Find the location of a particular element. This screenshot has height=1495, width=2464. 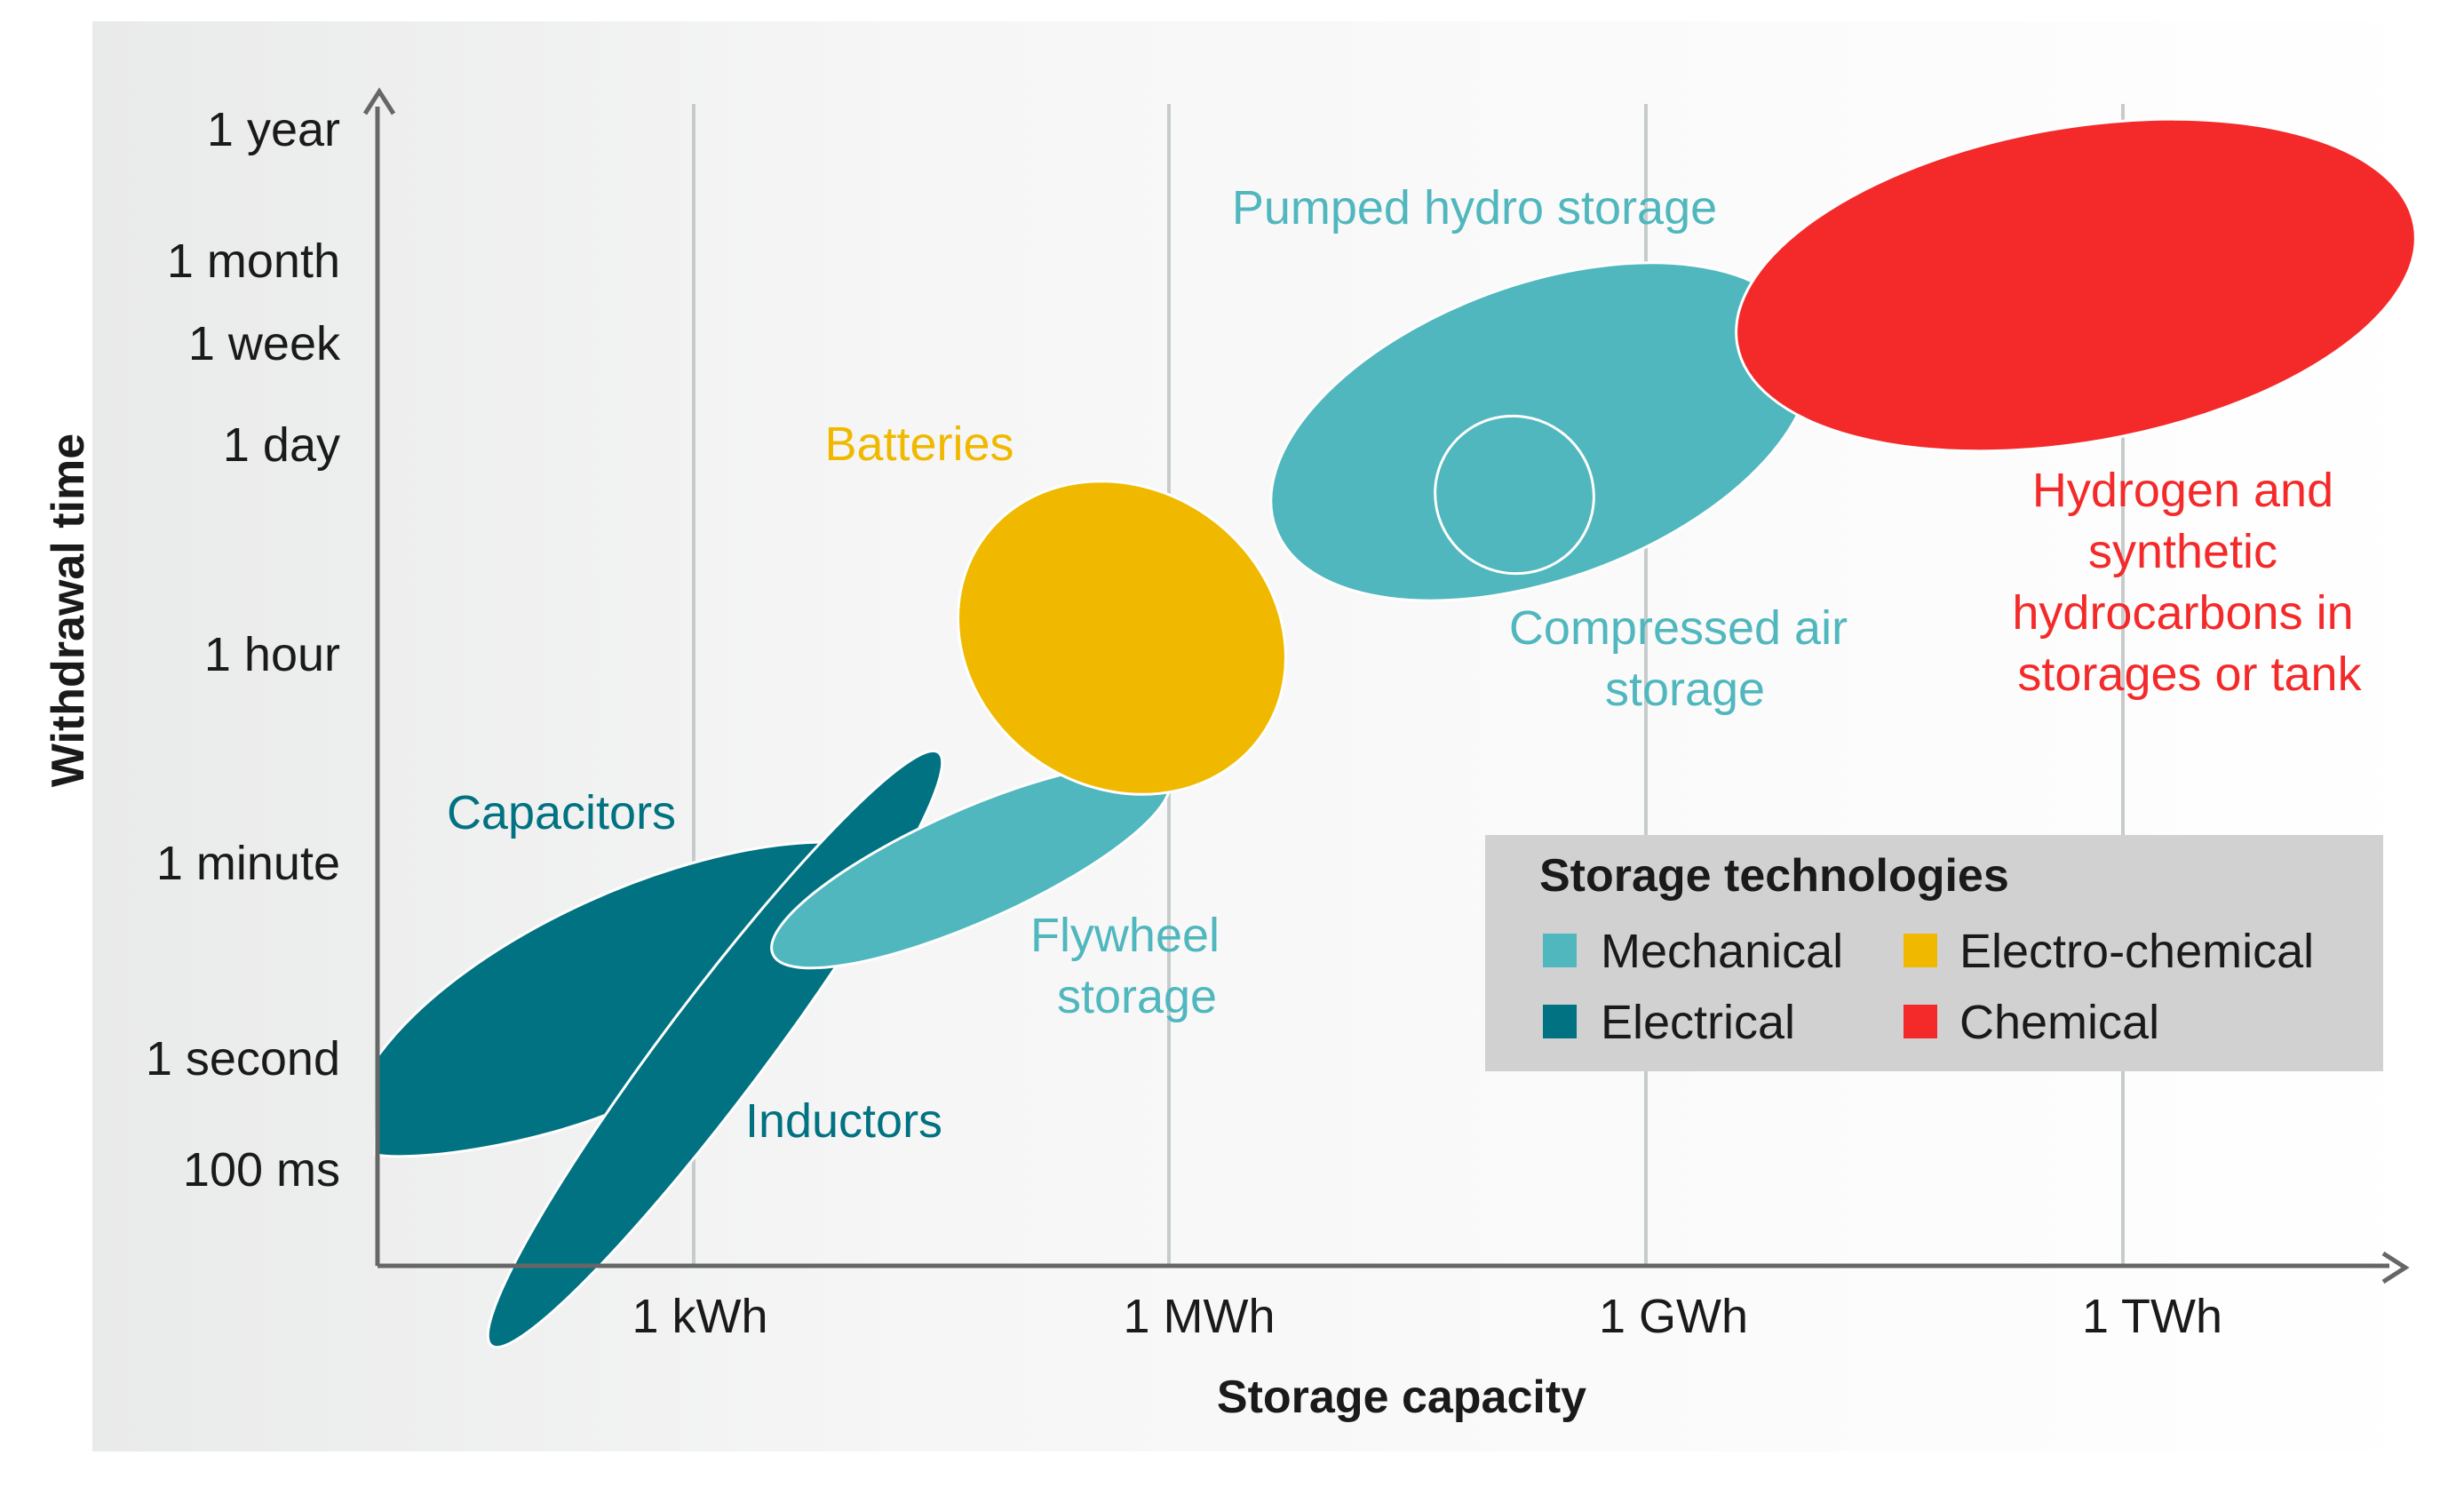

label-line: Batteries is located at coordinates (918, 444).